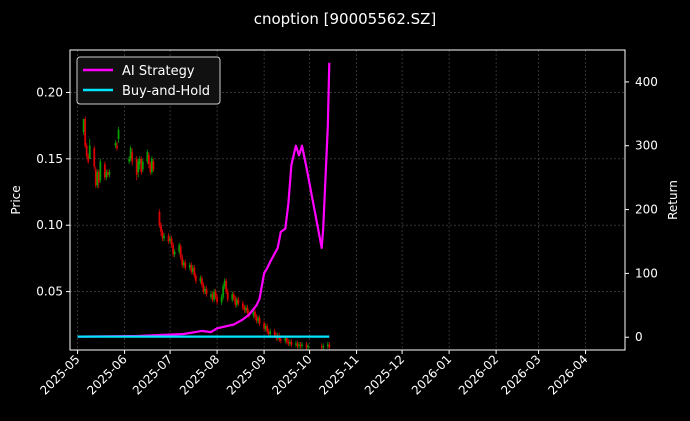 The image size is (690, 421). What do you see at coordinates (567, 374) in the screenshot?
I see `x-tick-label: 2026-04` at bounding box center [567, 374].